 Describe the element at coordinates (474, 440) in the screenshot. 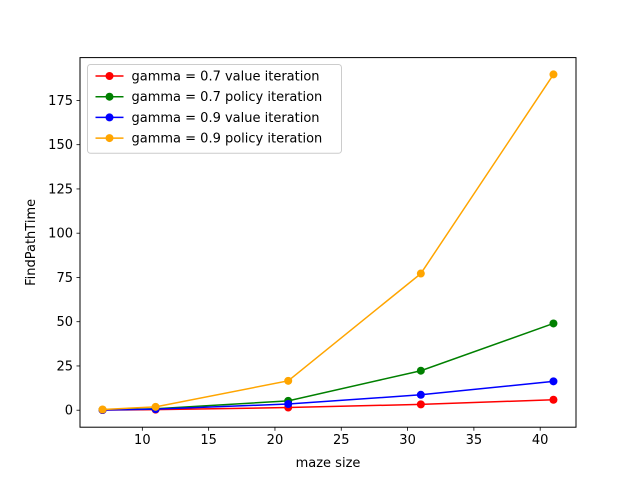

I see `x-tick-label: 35` at that location.